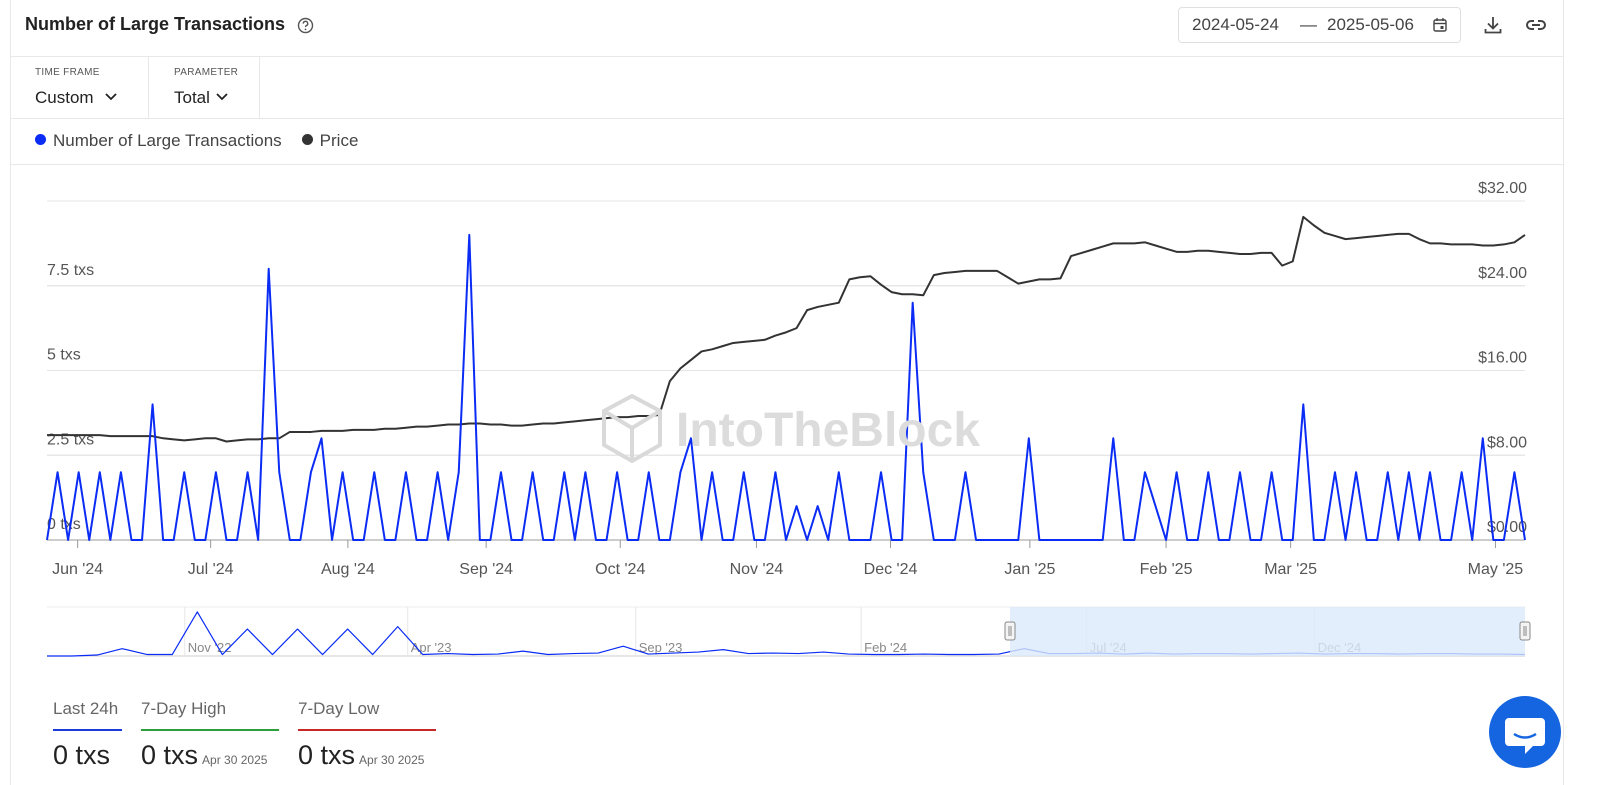  What do you see at coordinates (1502, 188) in the screenshot?
I see `y2-tick-label: $32.00` at bounding box center [1502, 188].